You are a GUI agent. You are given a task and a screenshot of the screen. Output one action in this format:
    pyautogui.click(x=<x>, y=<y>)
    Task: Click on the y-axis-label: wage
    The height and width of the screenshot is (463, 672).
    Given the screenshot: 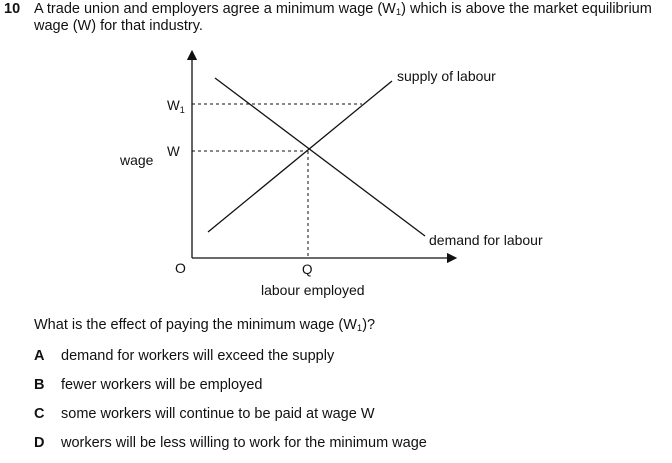 What is the action you would take?
    pyautogui.click(x=136, y=160)
    